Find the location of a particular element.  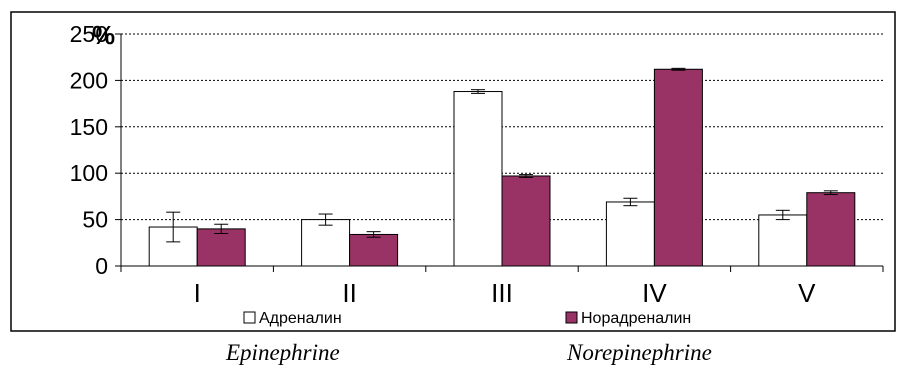

y-tick-label-2: 100 is located at coordinates (89, 173).